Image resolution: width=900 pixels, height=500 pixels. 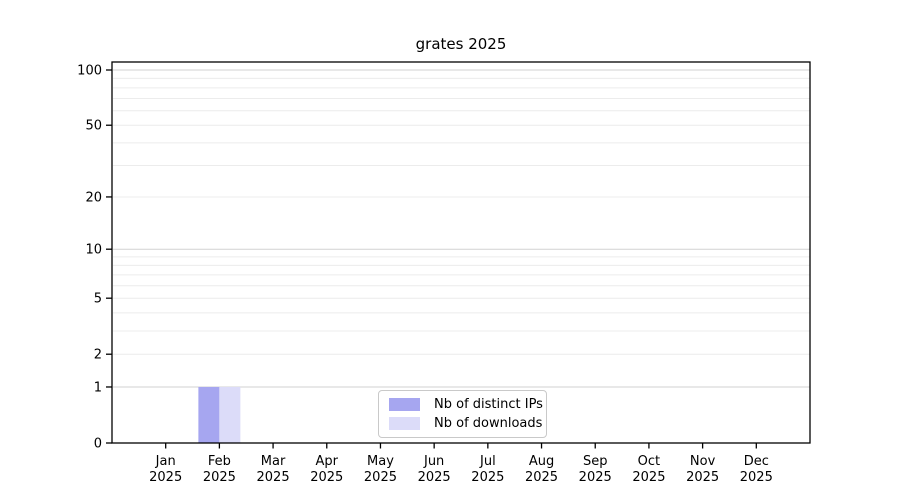 What do you see at coordinates (93, 250) in the screenshot?
I see `y-tick-label-10: 10` at bounding box center [93, 250].